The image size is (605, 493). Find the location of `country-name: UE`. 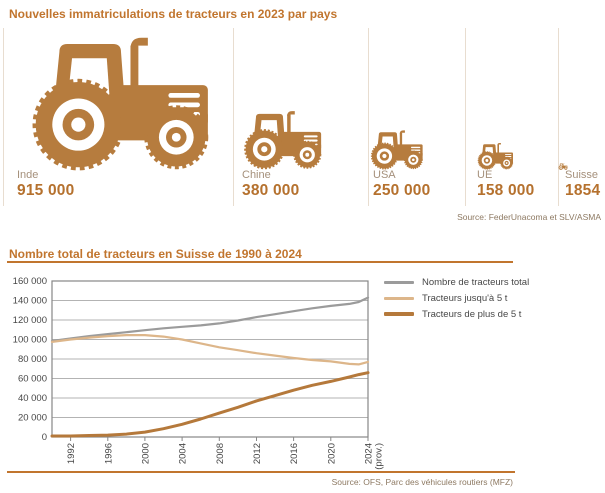

country-name: UE is located at coordinates (485, 175).